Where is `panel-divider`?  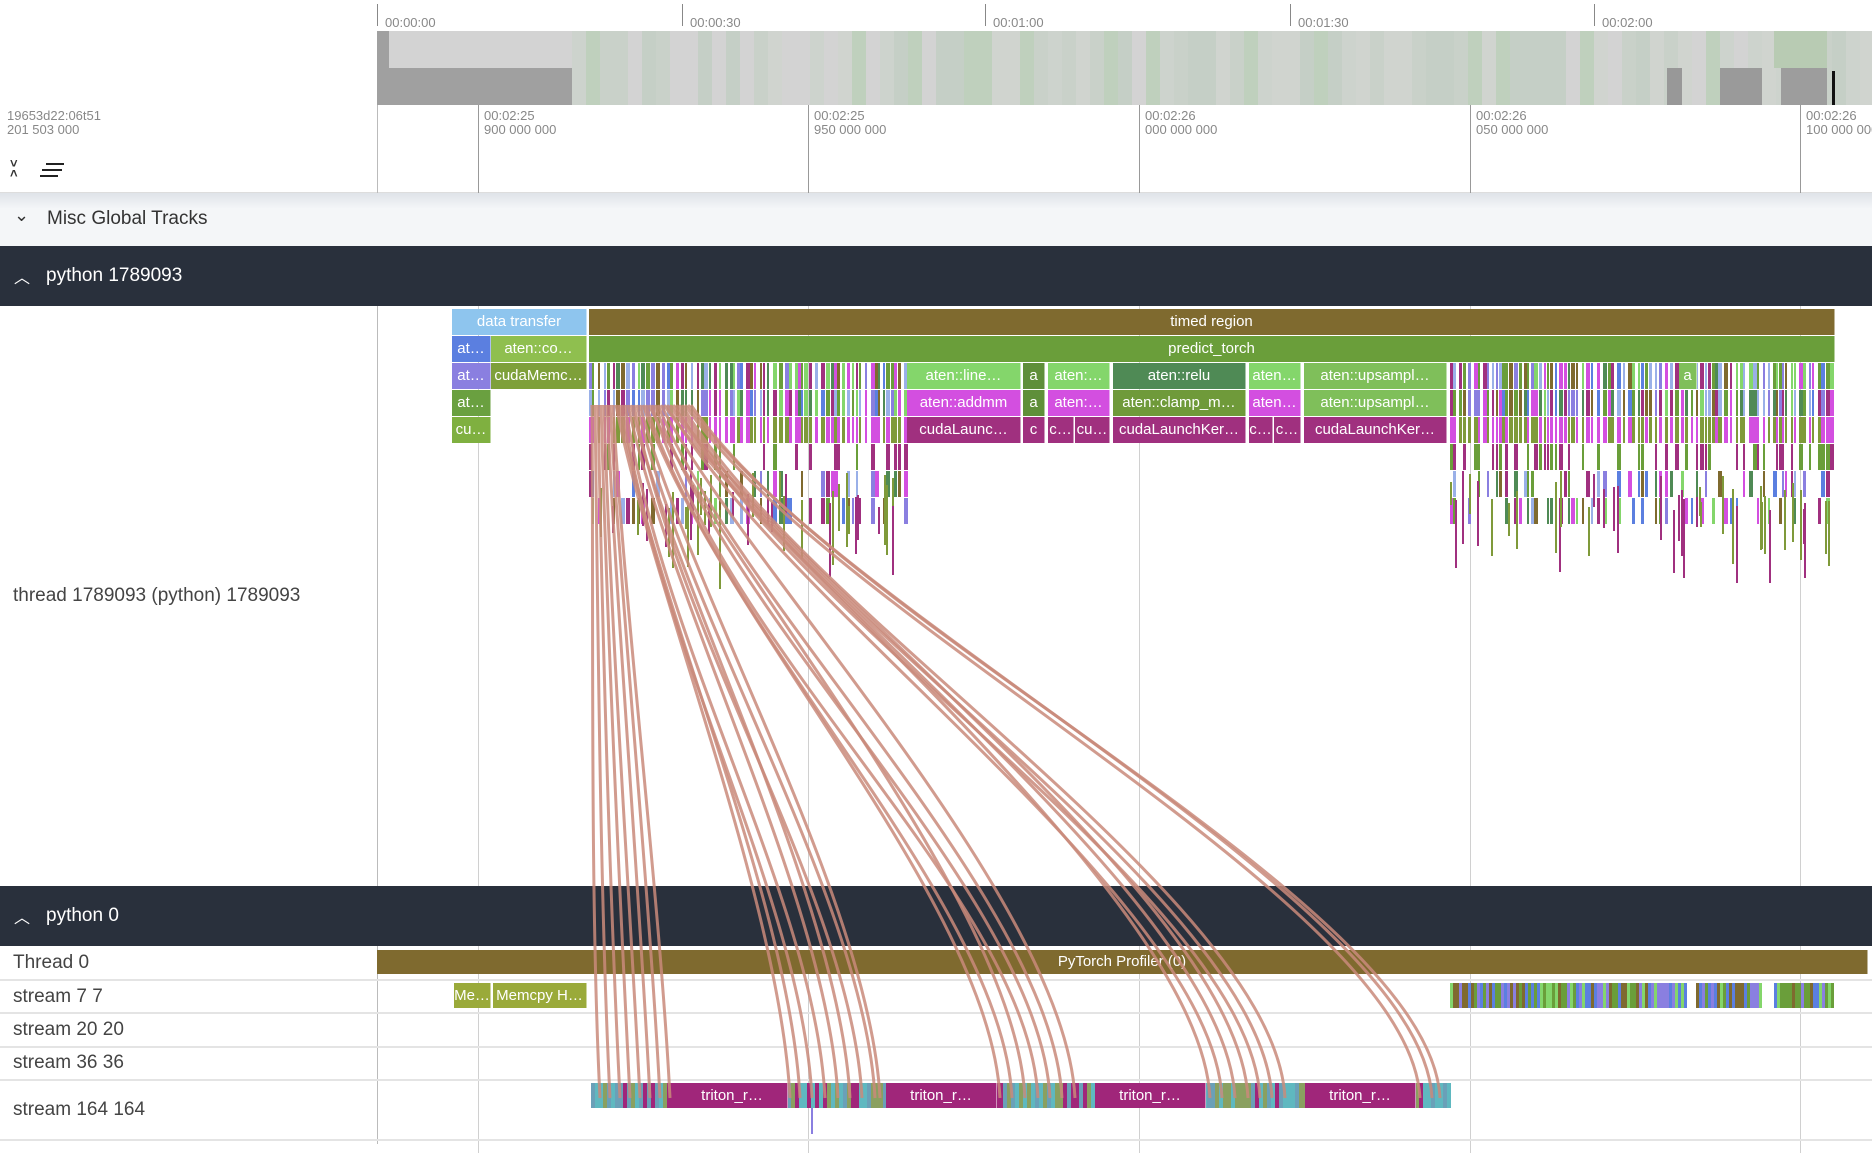
panel-divider is located at coordinates (377, 624).